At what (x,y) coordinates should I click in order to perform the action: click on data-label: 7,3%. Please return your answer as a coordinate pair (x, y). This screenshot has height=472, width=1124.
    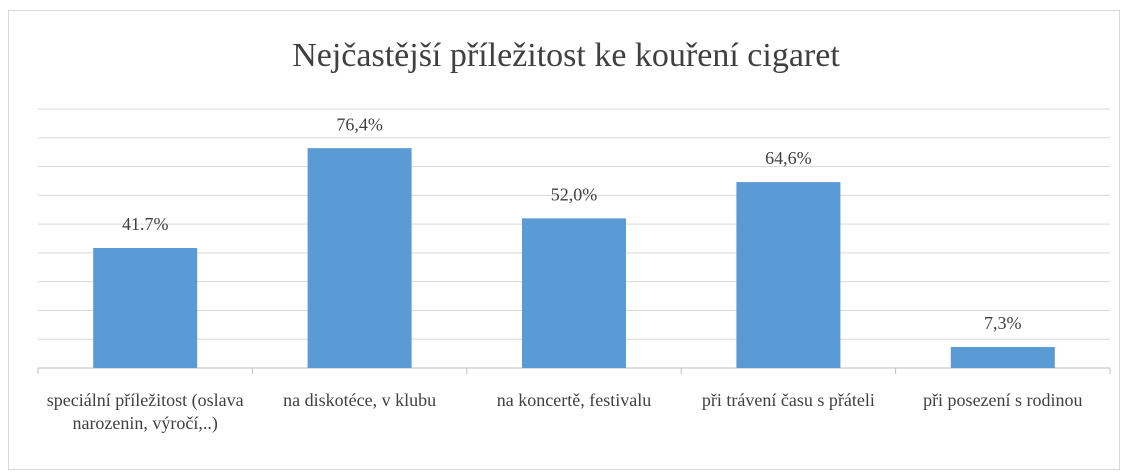
    Looking at the image, I should click on (1003, 323).